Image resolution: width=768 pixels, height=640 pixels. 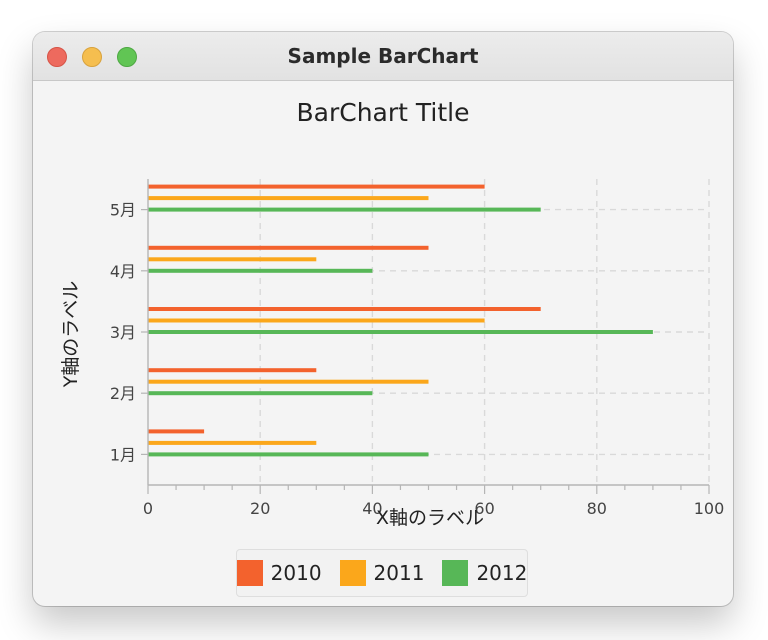 I want to click on chart-legend: 2010 2011 2012, so click(x=382, y=573).